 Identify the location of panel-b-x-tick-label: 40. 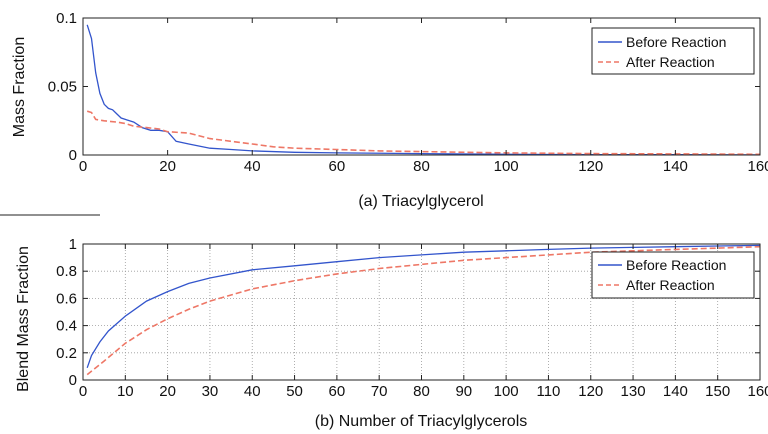
(252, 391).